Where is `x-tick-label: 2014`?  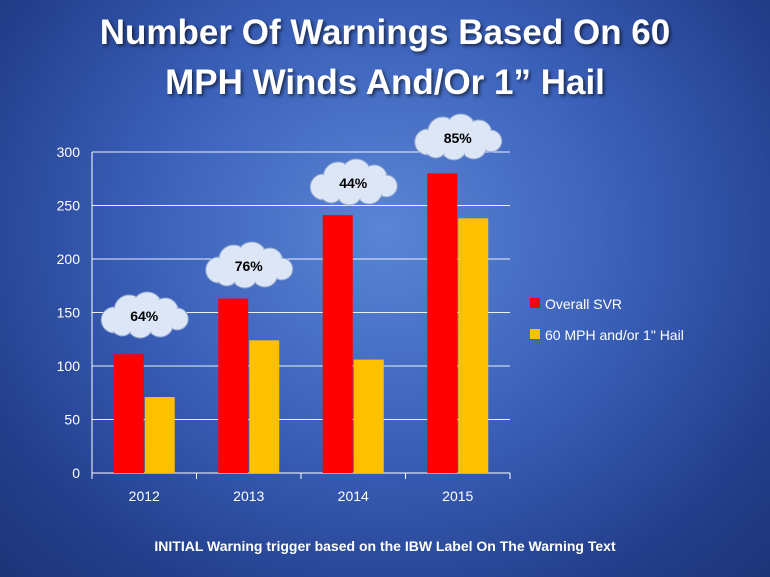 x-tick-label: 2014 is located at coordinates (353, 496).